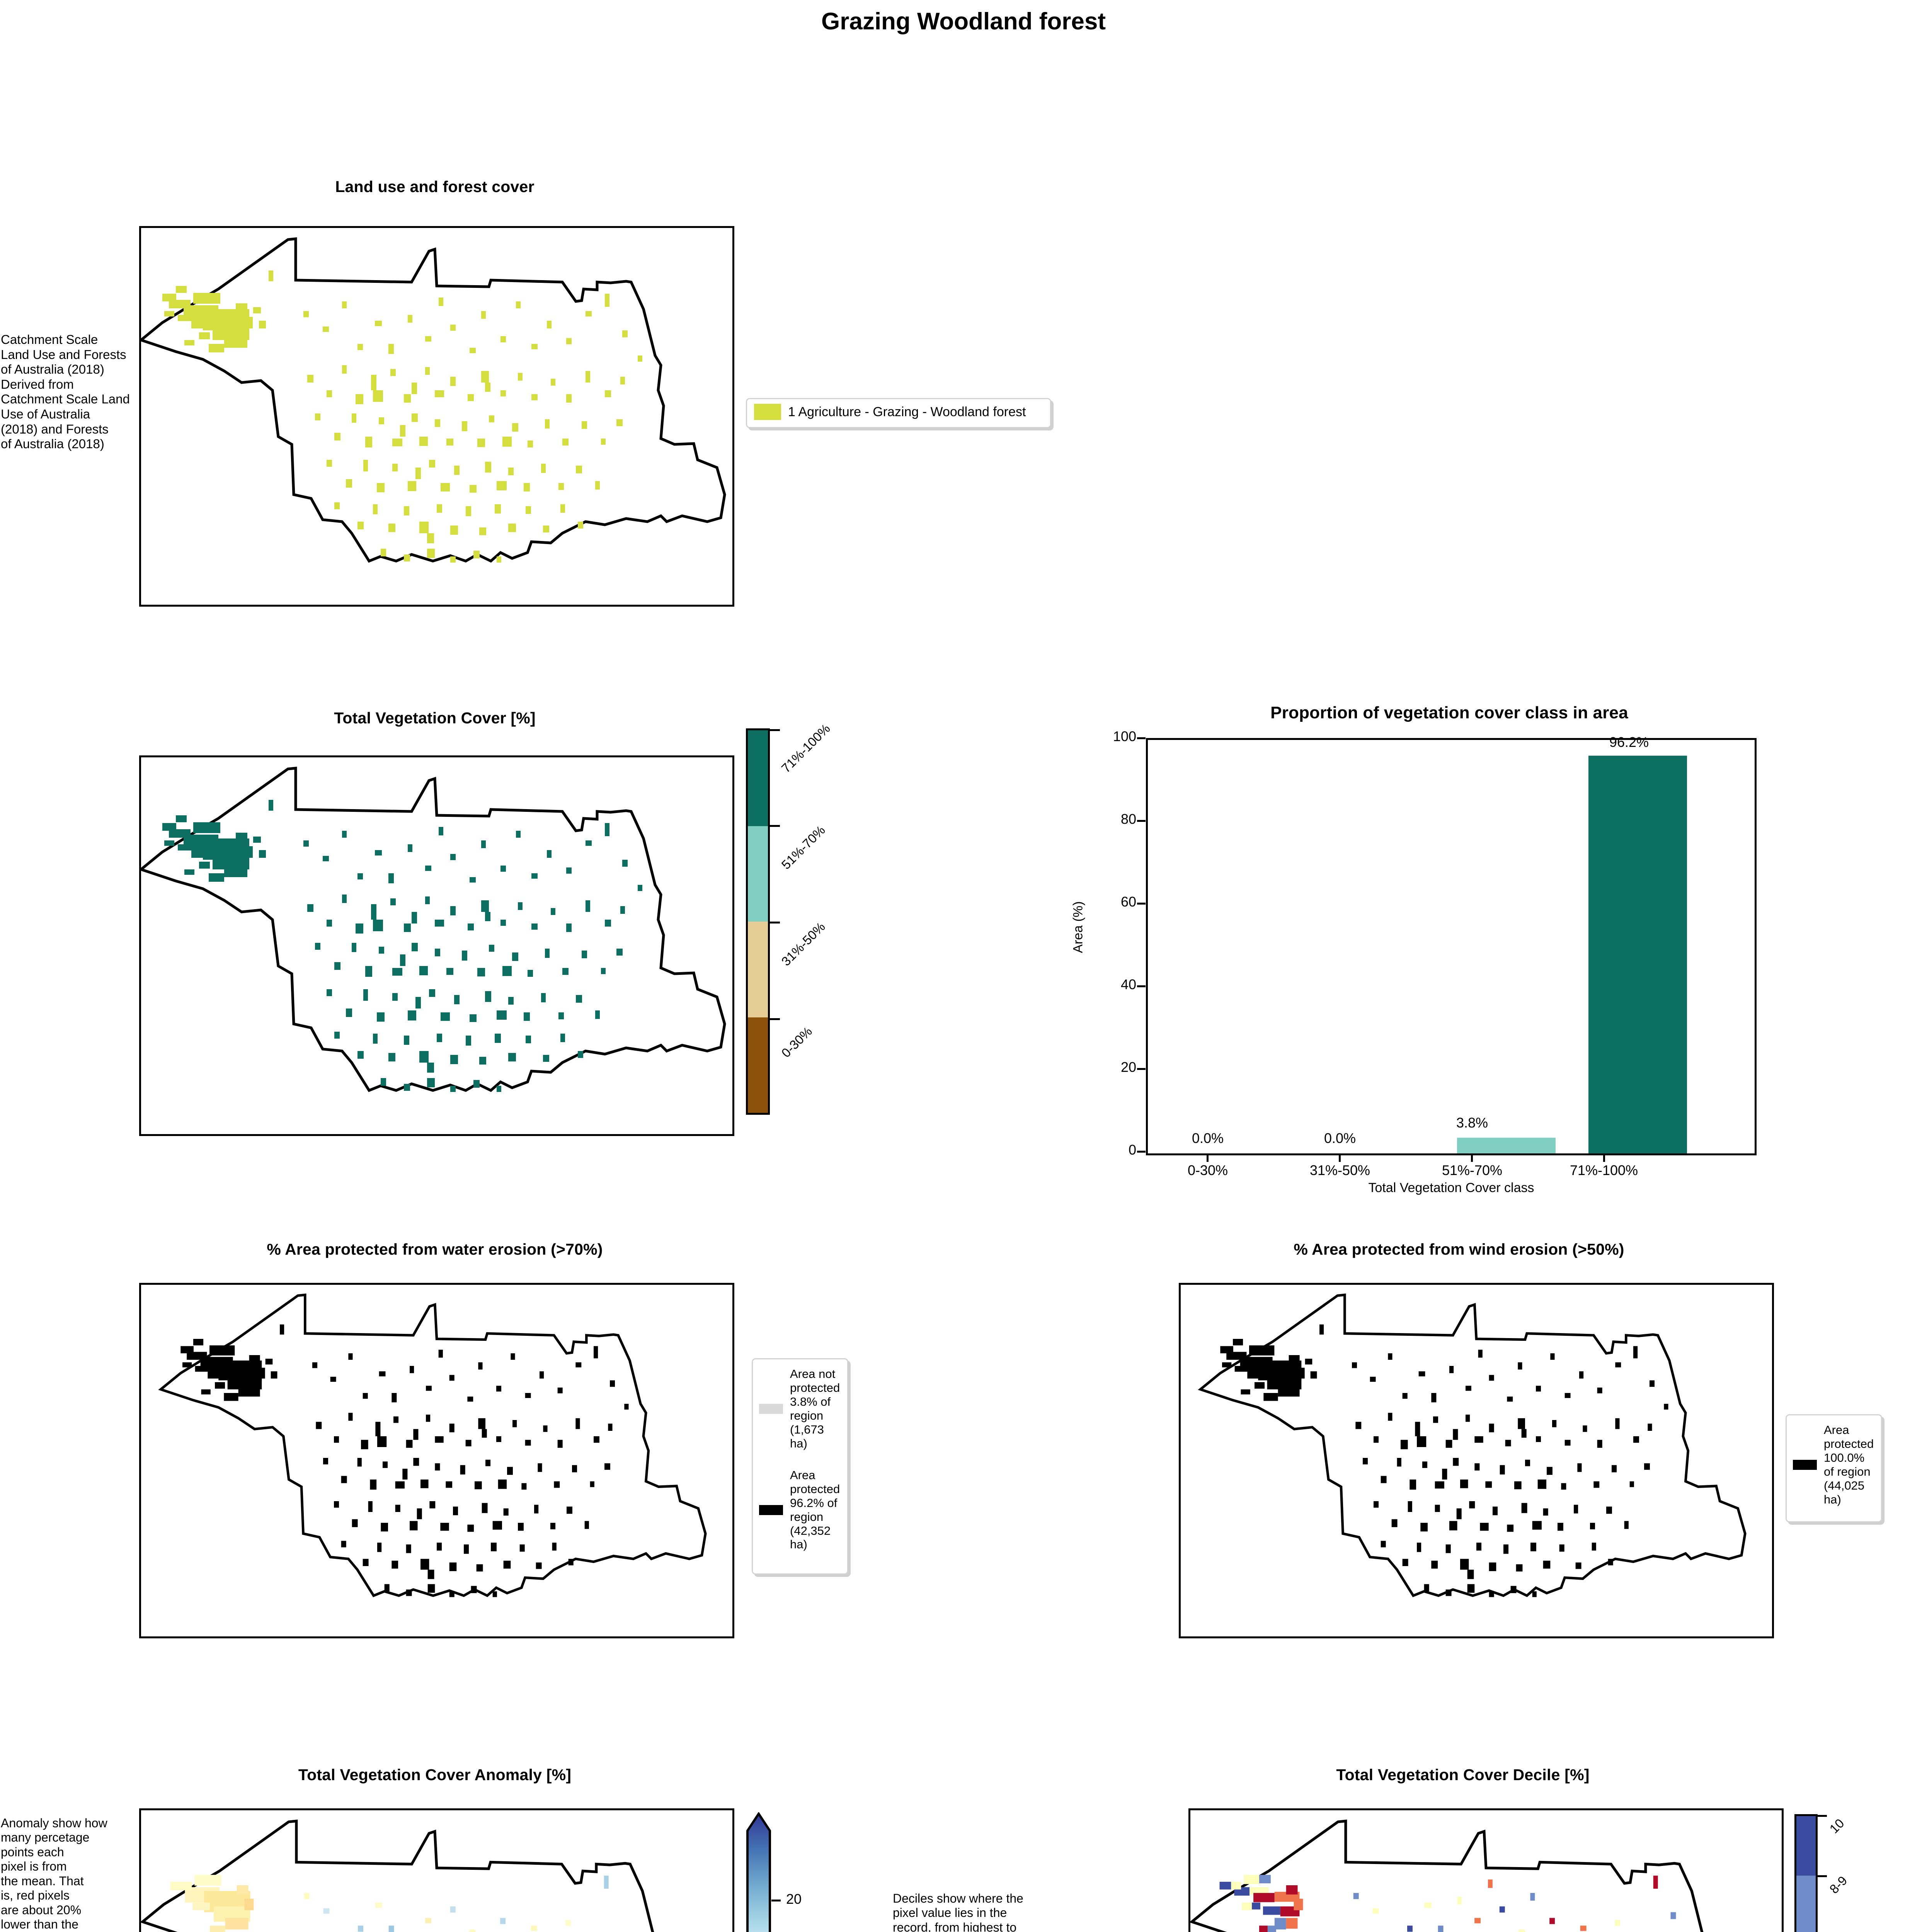 The width and height of the screenshot is (1927, 1932). I want to click on anomaly-colorbar, so click(758, 1872).